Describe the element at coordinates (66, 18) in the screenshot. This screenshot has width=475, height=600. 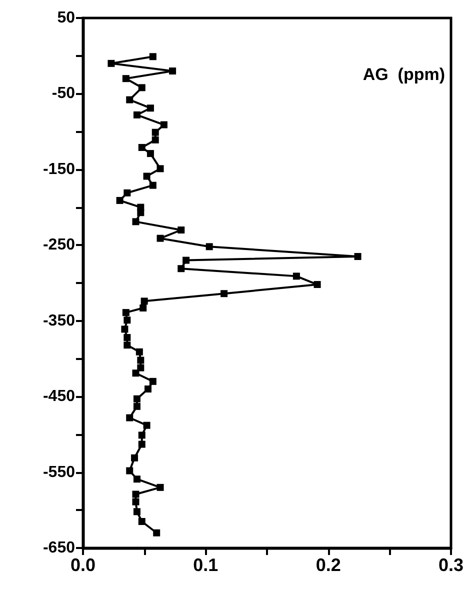
I see `y-tick-label: 50` at that location.